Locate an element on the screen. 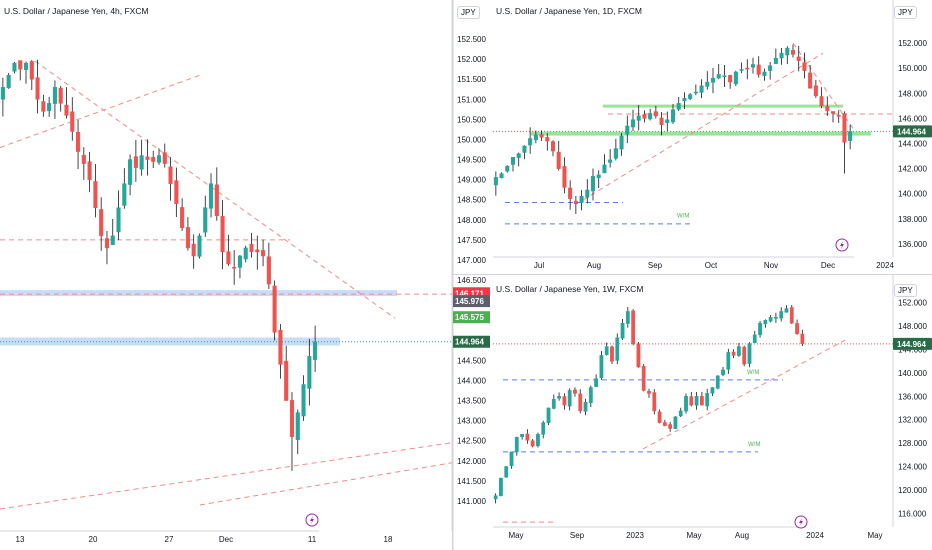 This screenshot has width=932, height=550. x-tick-label: 2024 is located at coordinates (885, 265).